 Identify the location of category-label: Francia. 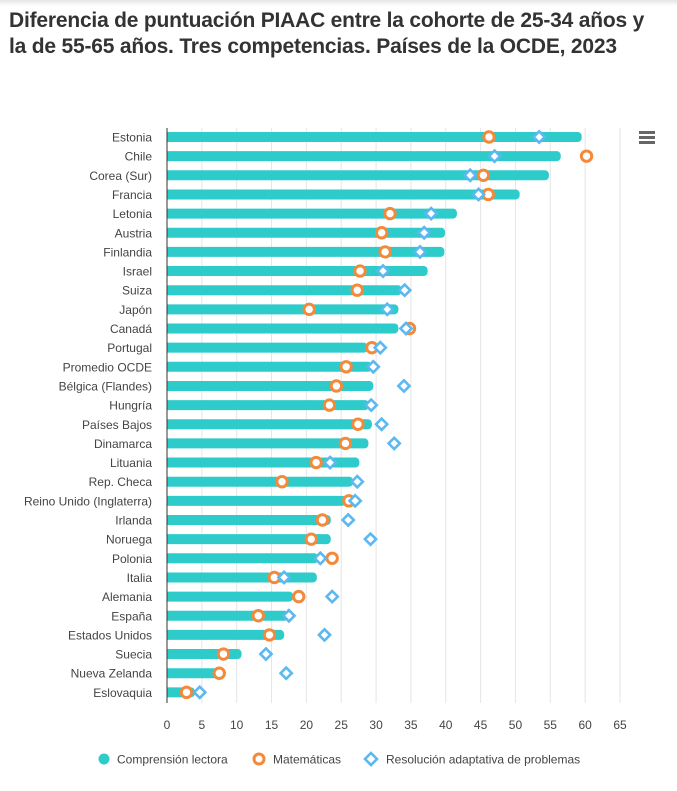
(132, 195).